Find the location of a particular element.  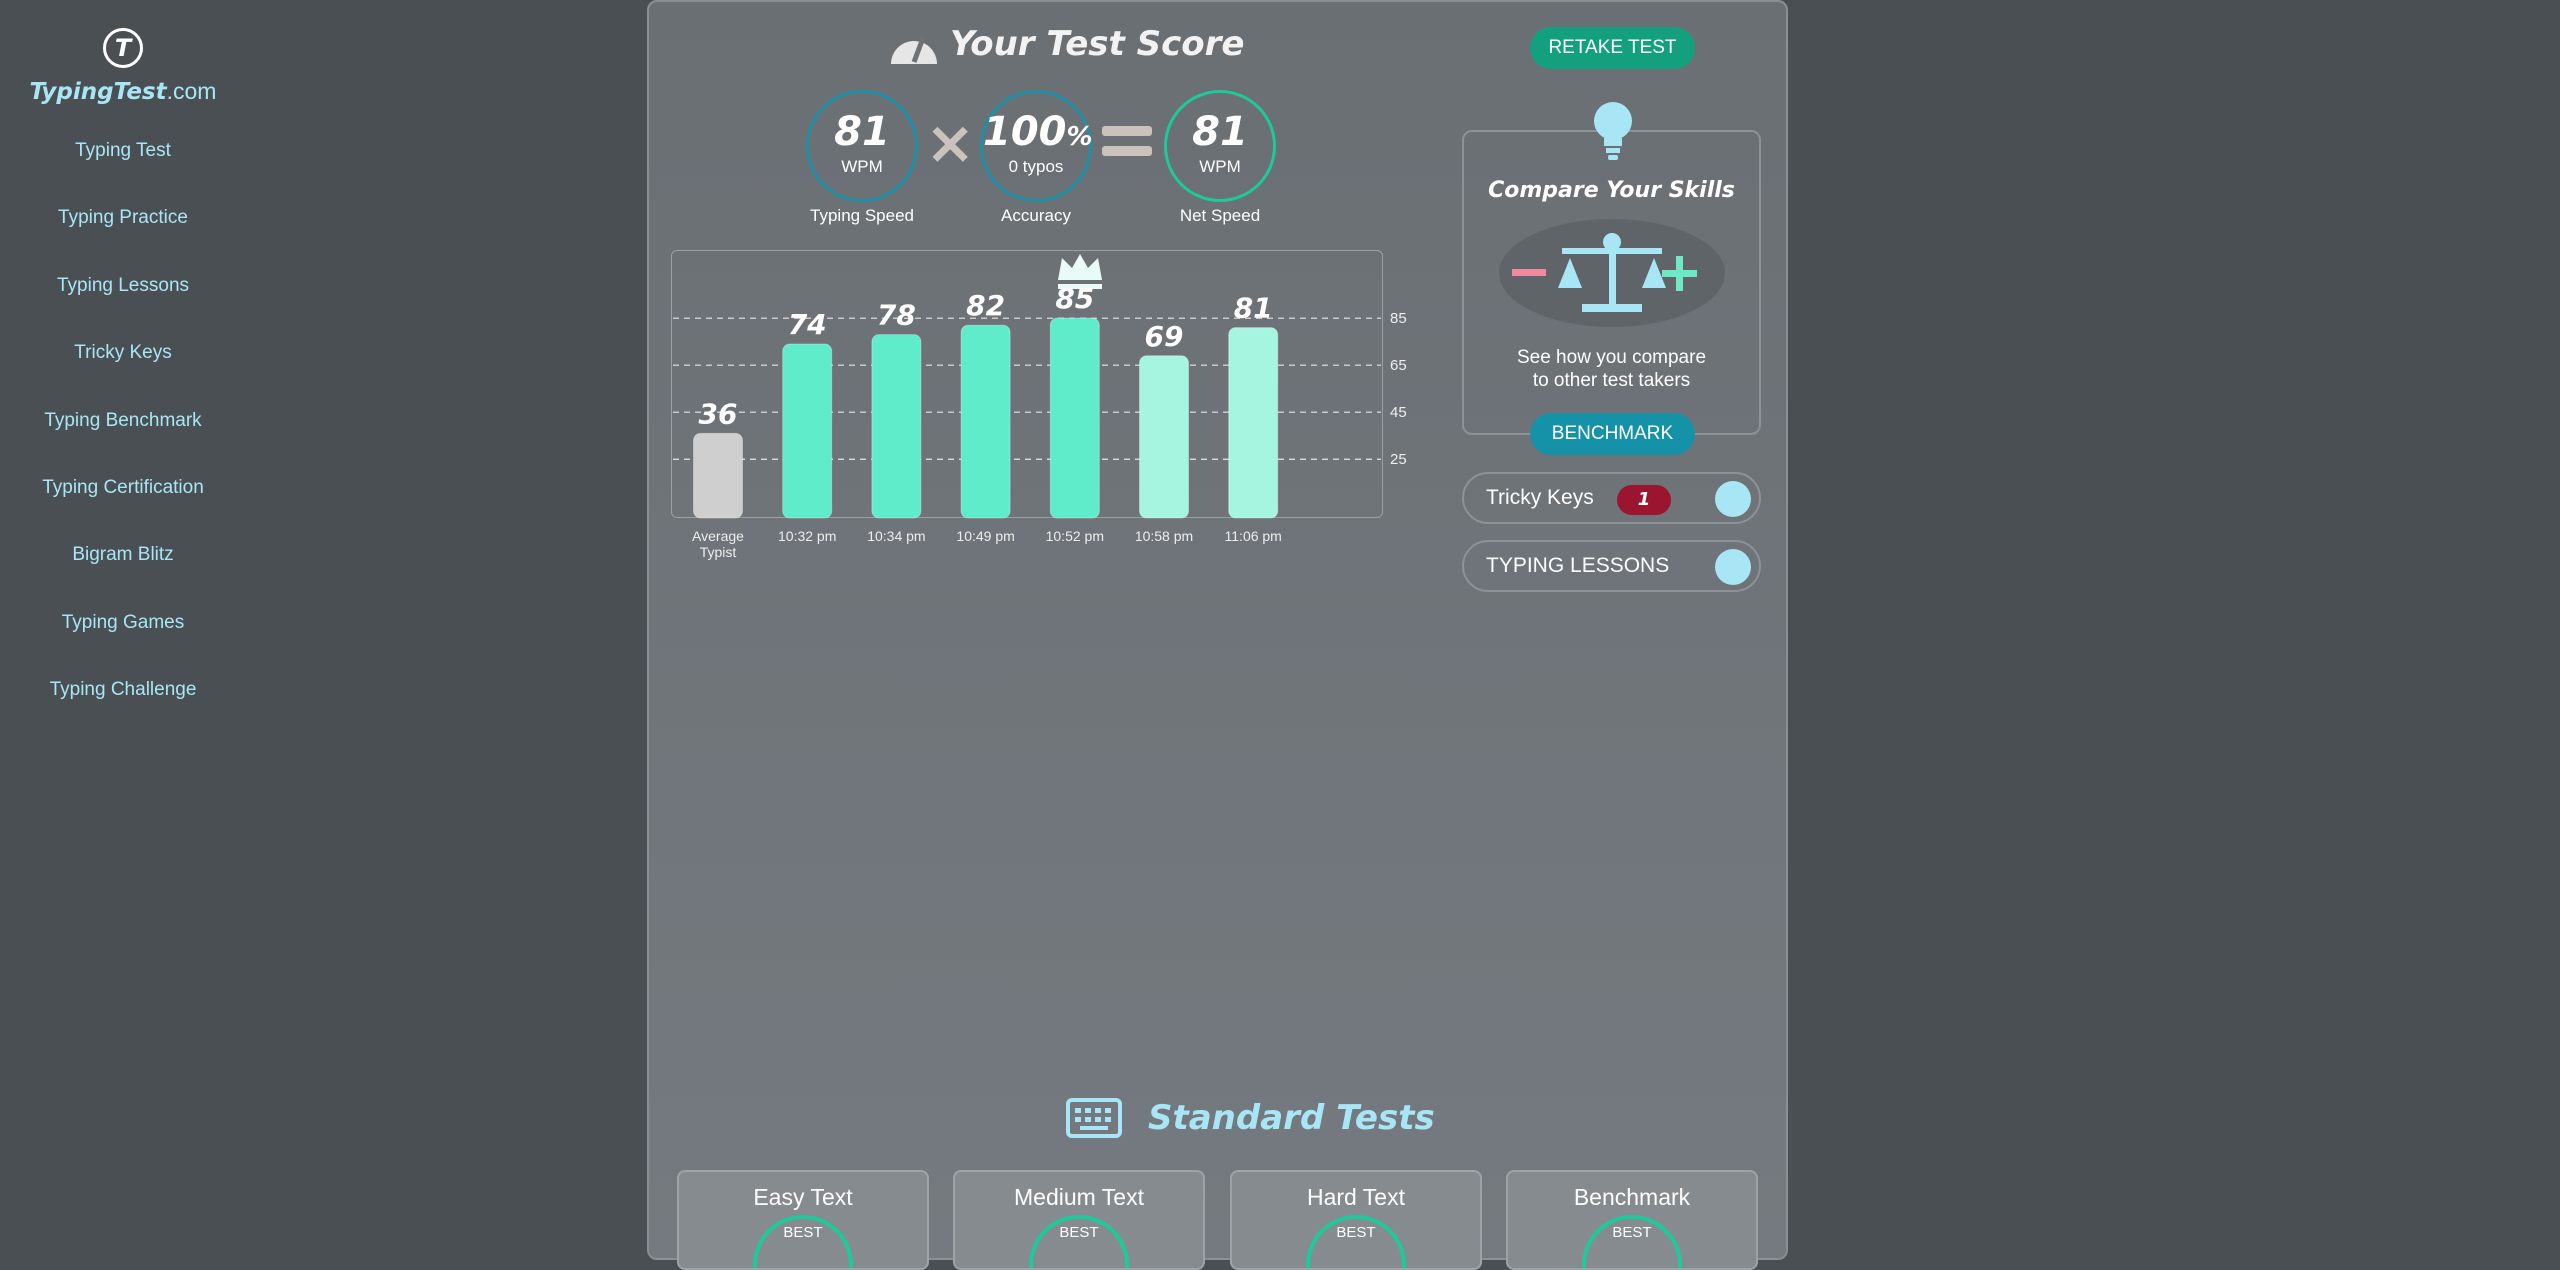

value-label: 85 is located at coordinates (1074, 298).